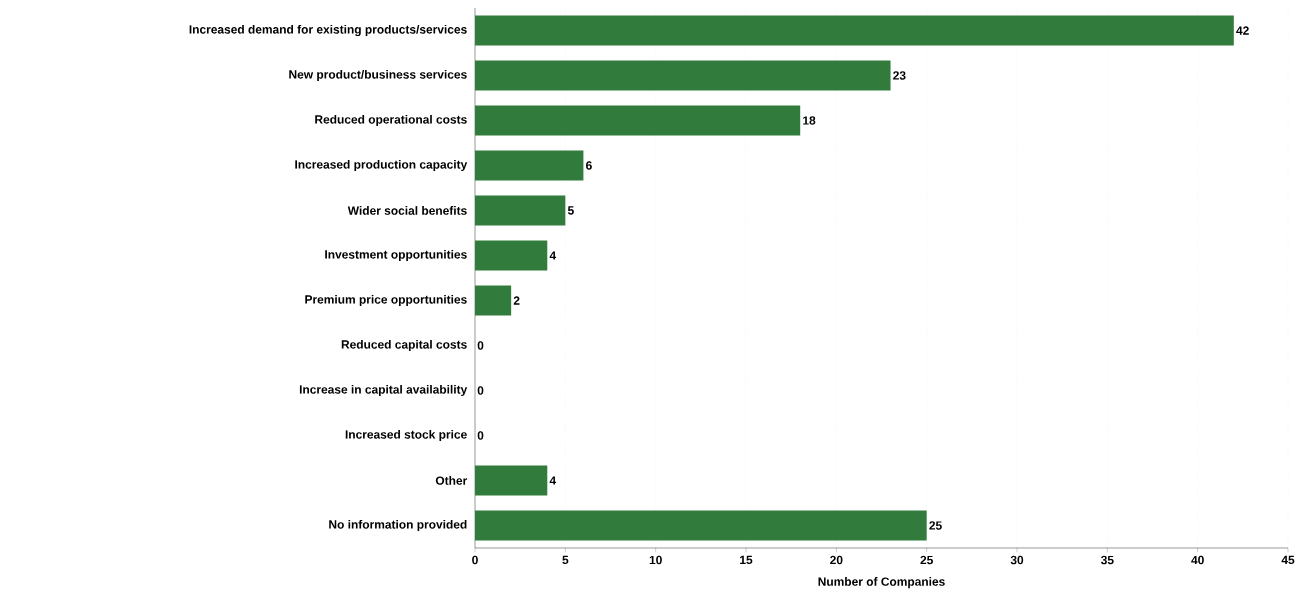 The image size is (1312, 614). I want to click on y-tick-label: Increased demand for existing products/services, so click(328, 30).